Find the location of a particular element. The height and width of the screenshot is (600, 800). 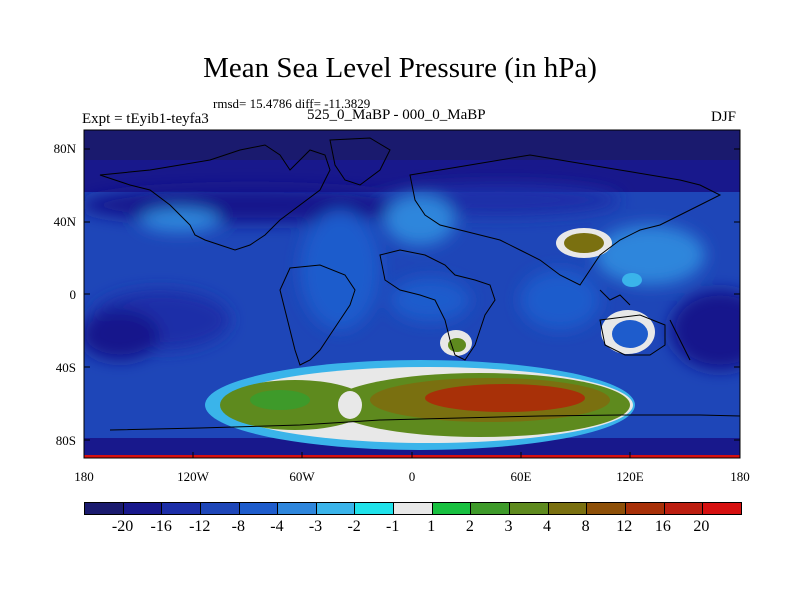

colorbar-label: -8 is located at coordinates (238, 526).